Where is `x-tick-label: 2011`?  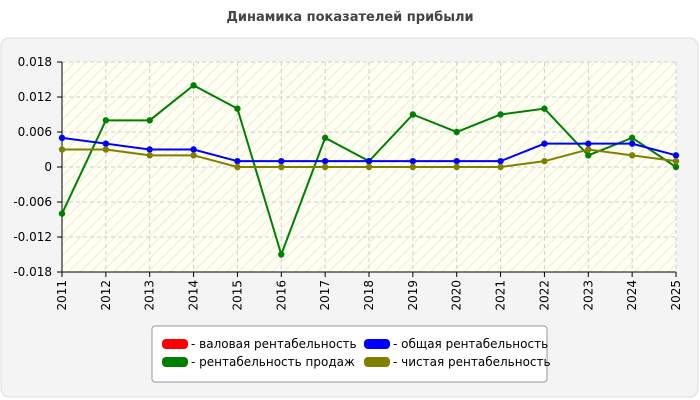 x-tick-label: 2011 is located at coordinates (62, 295).